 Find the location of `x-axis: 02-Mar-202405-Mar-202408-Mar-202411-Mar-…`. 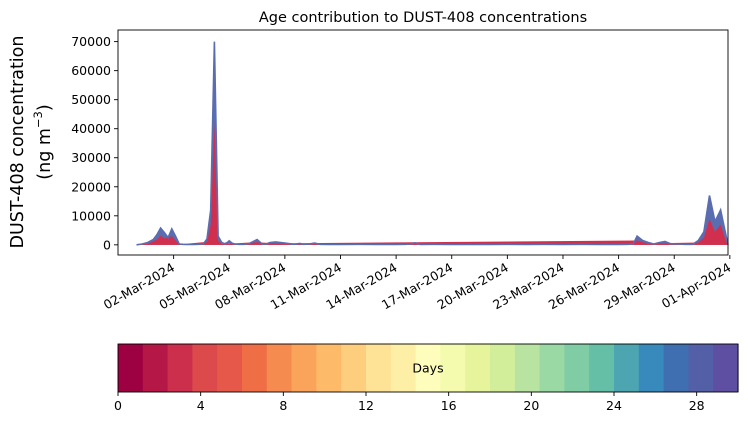

x-axis: 02-Mar-202405-Mar-202408-Mar-202411-Mar-… is located at coordinates (417, 283).